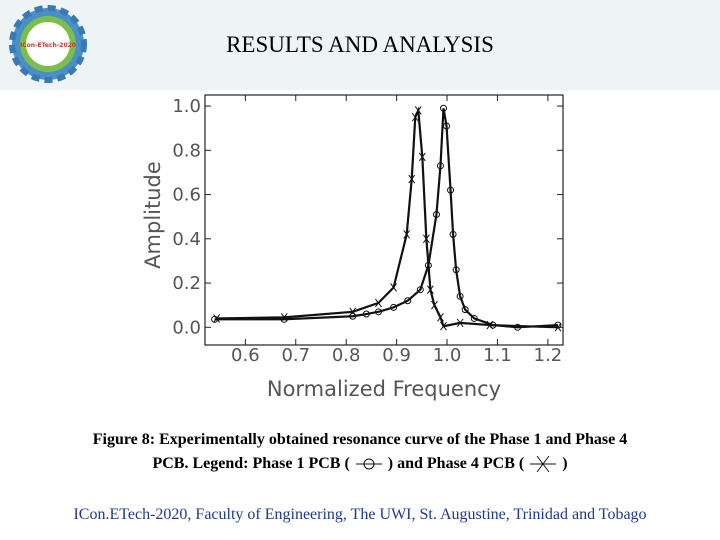  Describe the element at coordinates (447, 355) in the screenshot. I see `x-tick-label: 1.0` at that location.